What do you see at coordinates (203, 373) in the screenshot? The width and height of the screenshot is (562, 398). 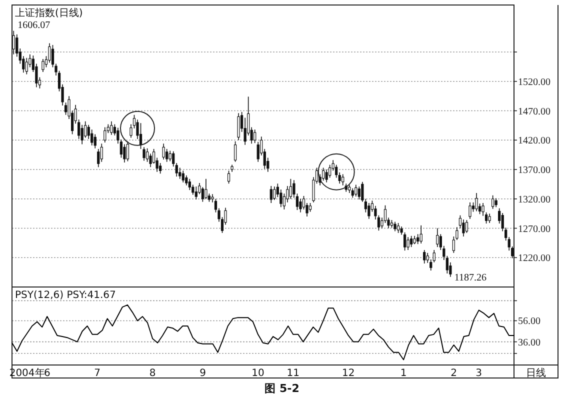 I see `x-tick-label: 9` at bounding box center [203, 373].